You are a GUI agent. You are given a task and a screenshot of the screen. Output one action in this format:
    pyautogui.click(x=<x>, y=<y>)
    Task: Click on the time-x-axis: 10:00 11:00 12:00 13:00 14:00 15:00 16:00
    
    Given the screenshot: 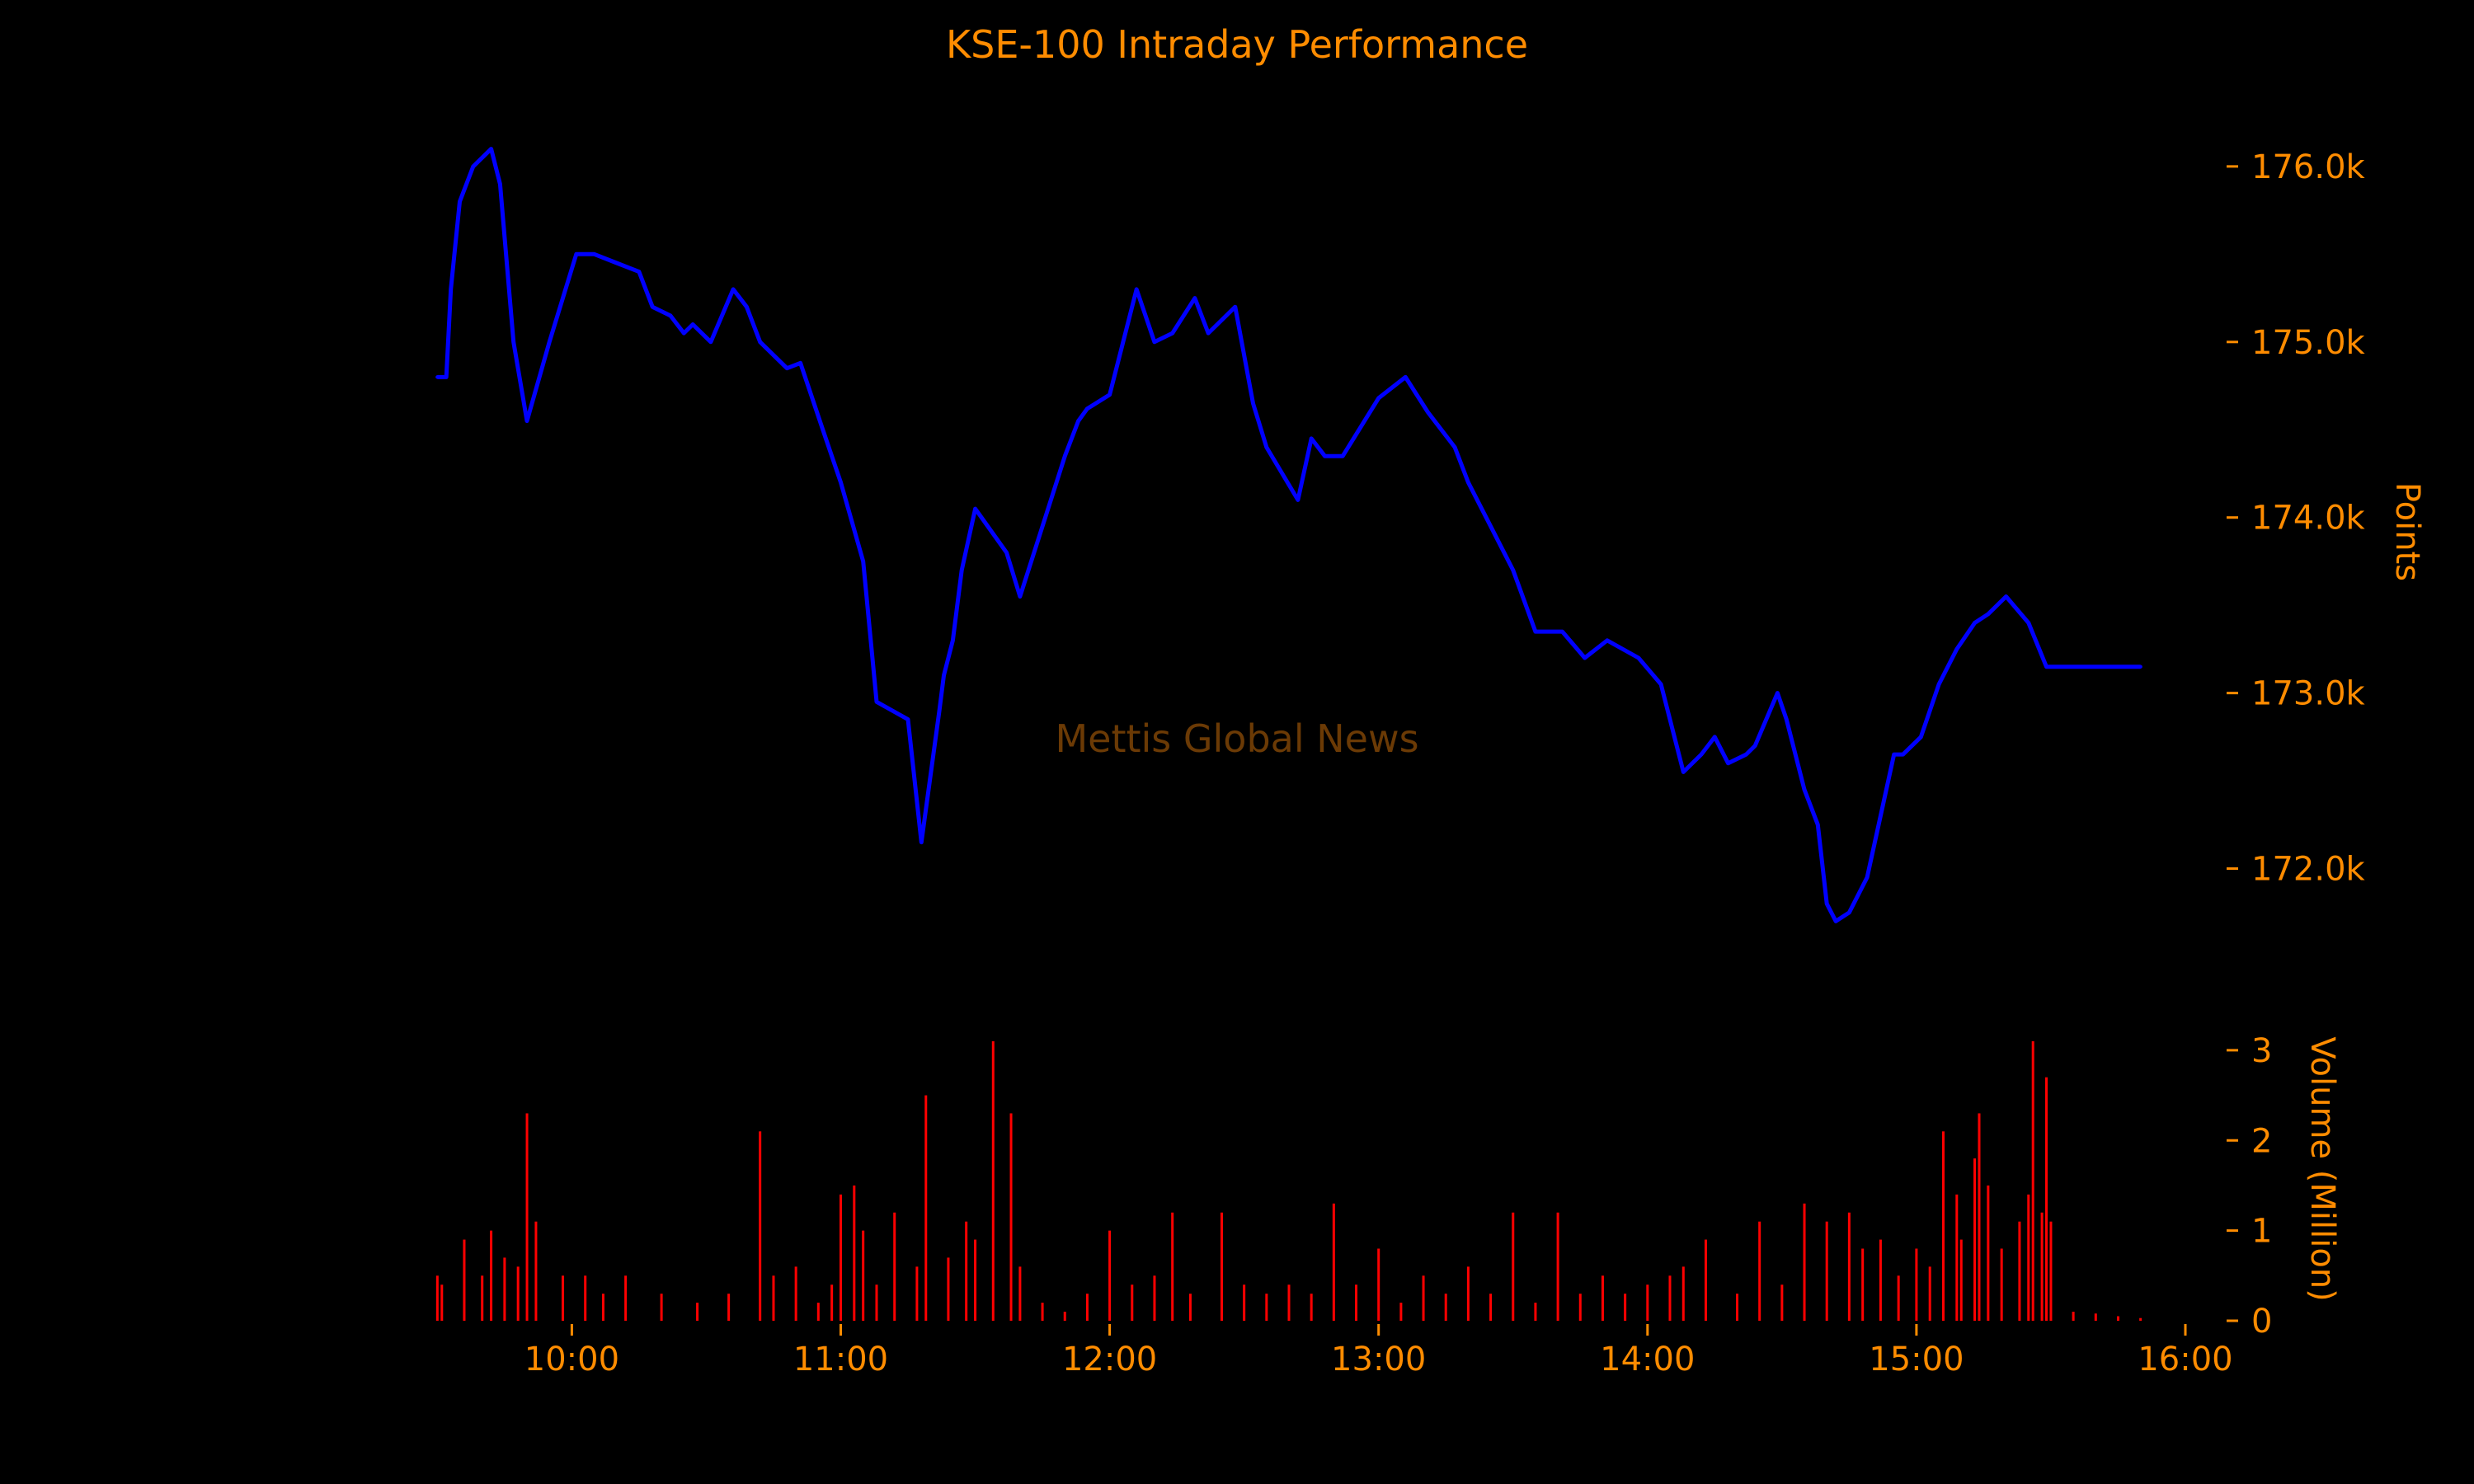 What is the action you would take?
    pyautogui.click(x=1378, y=1351)
    